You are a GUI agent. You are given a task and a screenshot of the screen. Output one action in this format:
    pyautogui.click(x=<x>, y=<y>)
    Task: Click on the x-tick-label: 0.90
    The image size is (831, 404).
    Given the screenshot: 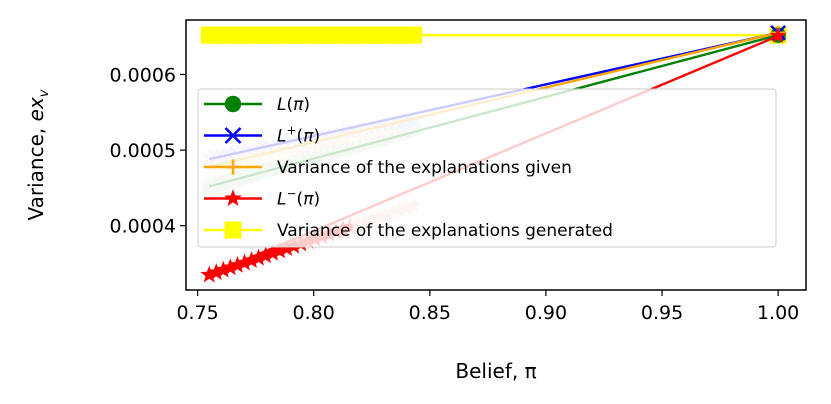 What is the action you would take?
    pyautogui.click(x=546, y=313)
    